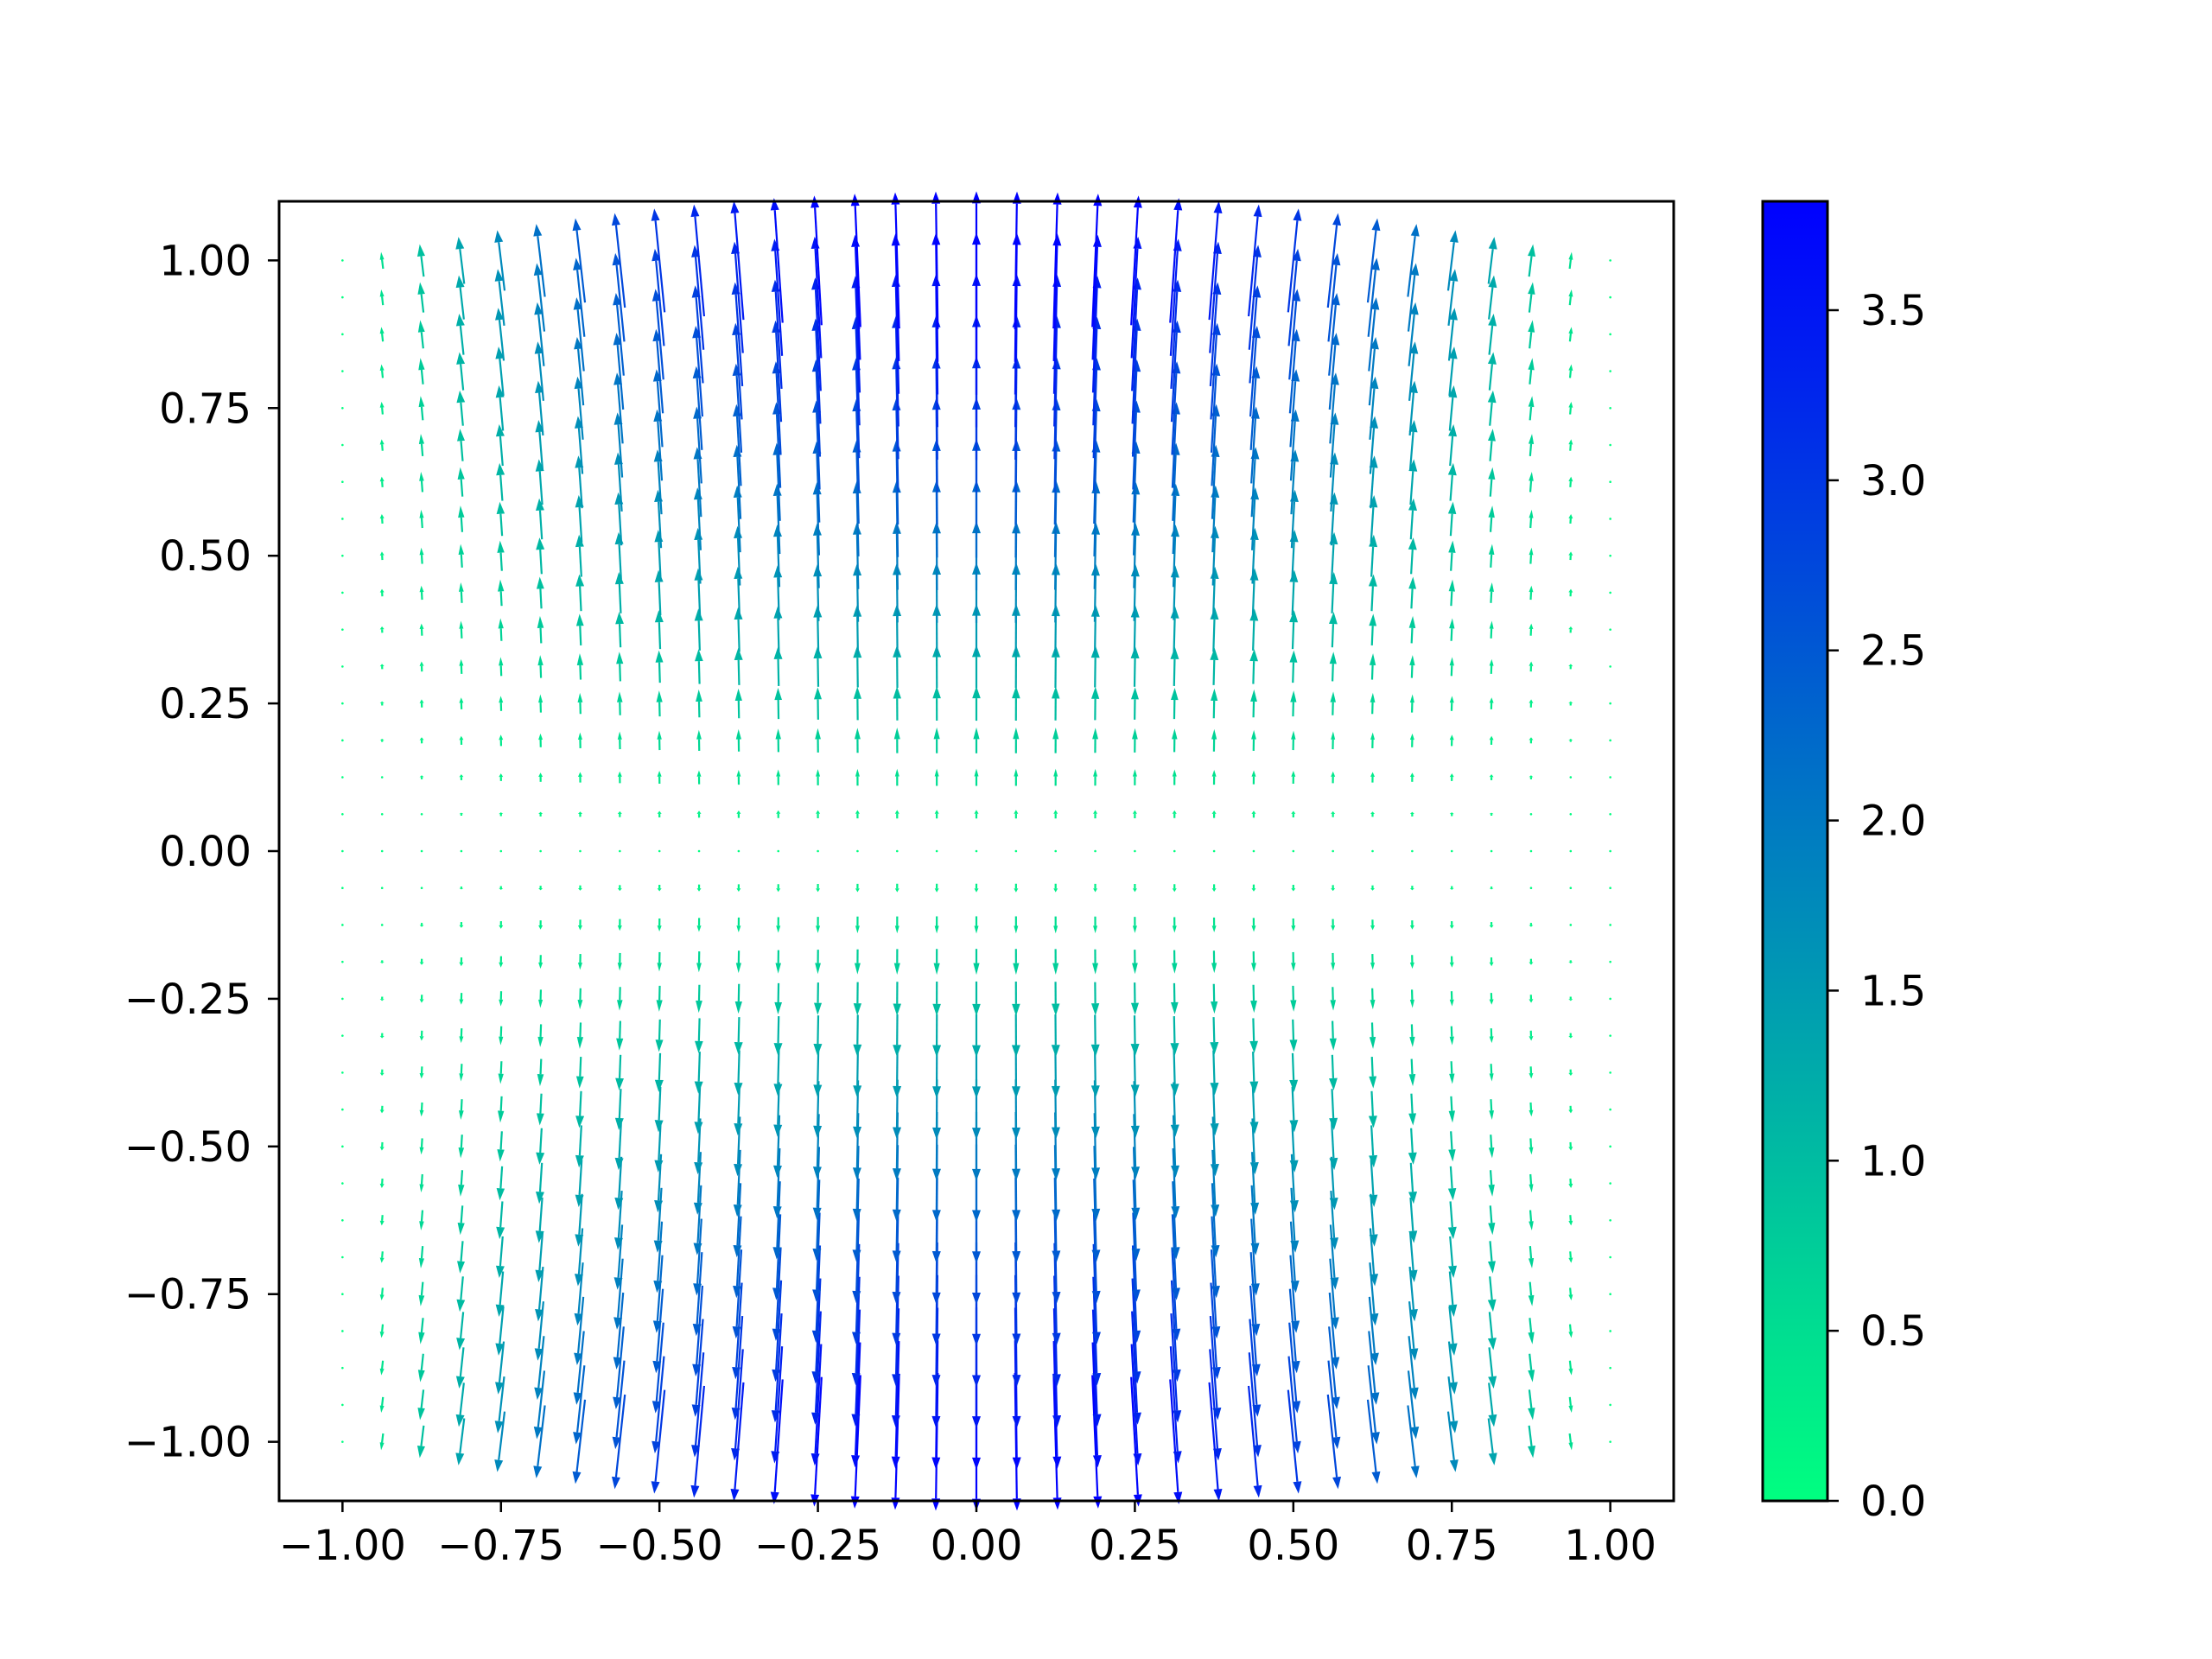 The image size is (2212, 1659). I want to click on x-tick-label: 0.75, so click(1452, 1546).